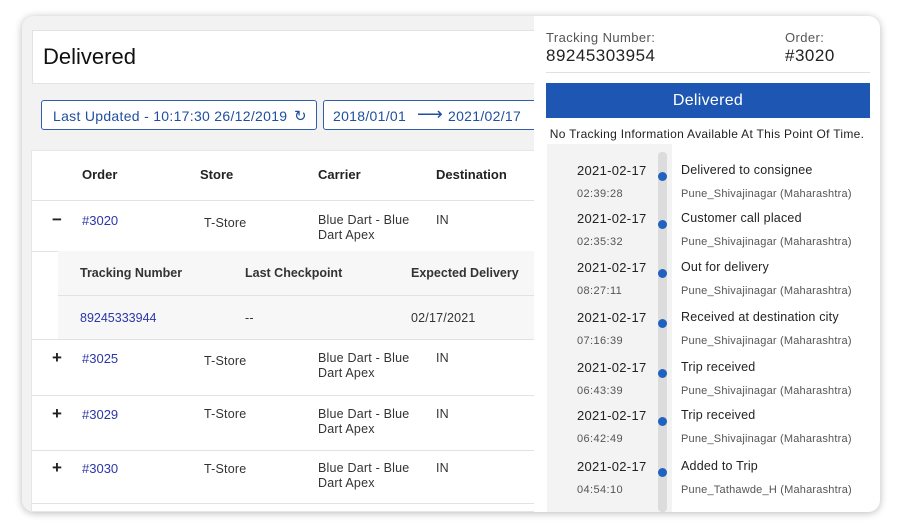 This screenshot has height=528, width=900. I want to click on tracking-number-label: Tracking Number:, so click(601, 37).